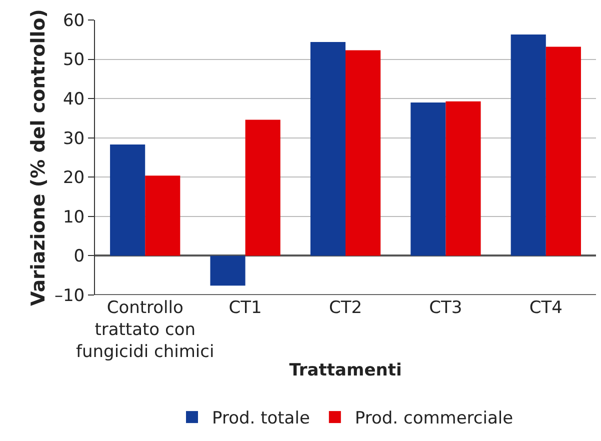  I want to click on legend-label: Prod. totale, so click(261, 418).